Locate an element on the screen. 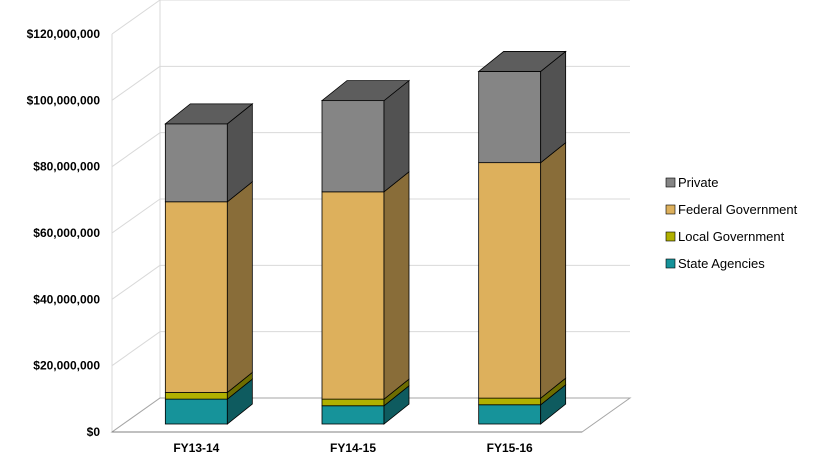 The height and width of the screenshot is (463, 816). y-tick-label: $120,000,000 is located at coordinates (64, 34).